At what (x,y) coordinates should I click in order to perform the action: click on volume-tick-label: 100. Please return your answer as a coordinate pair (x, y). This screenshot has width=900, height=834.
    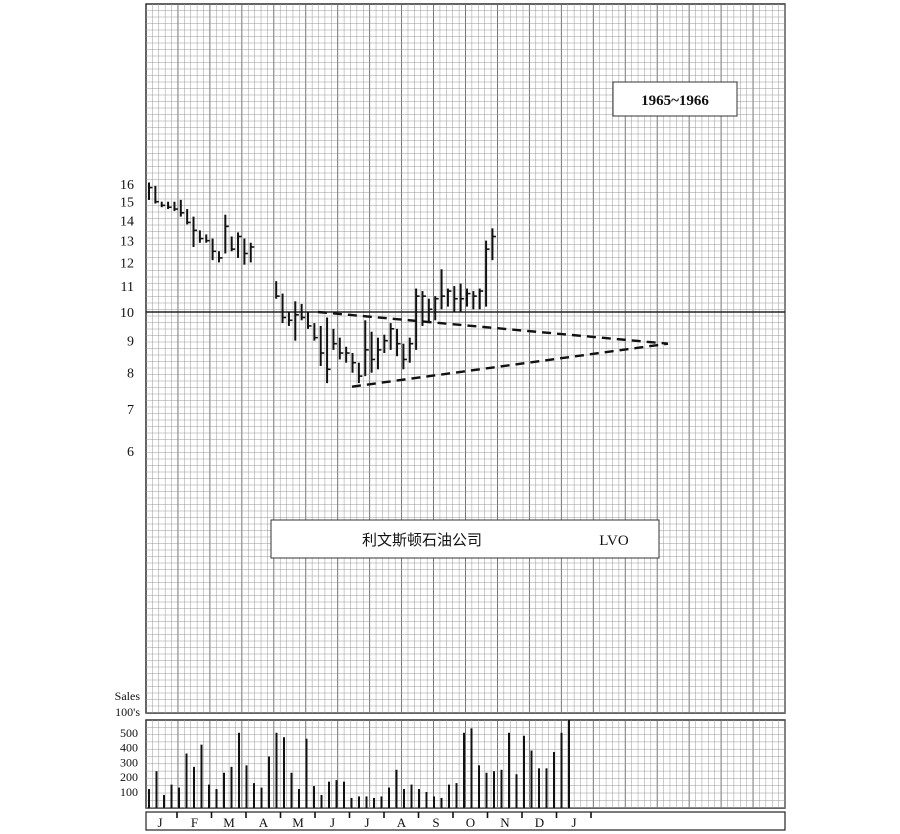
    Looking at the image, I should click on (129, 792).